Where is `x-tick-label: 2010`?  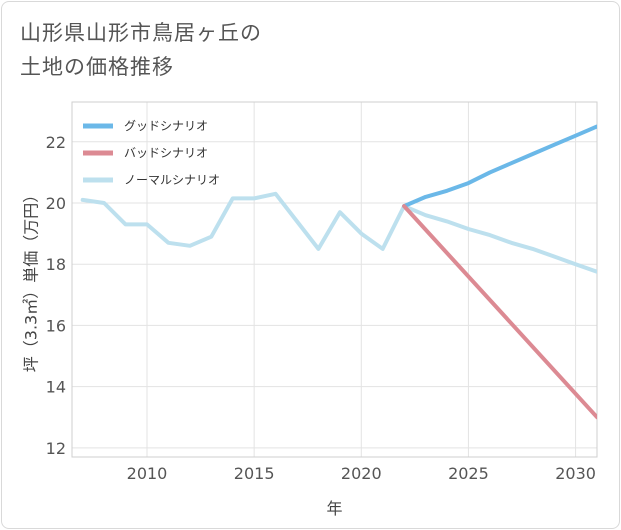 x-tick-label: 2010 is located at coordinates (147, 473).